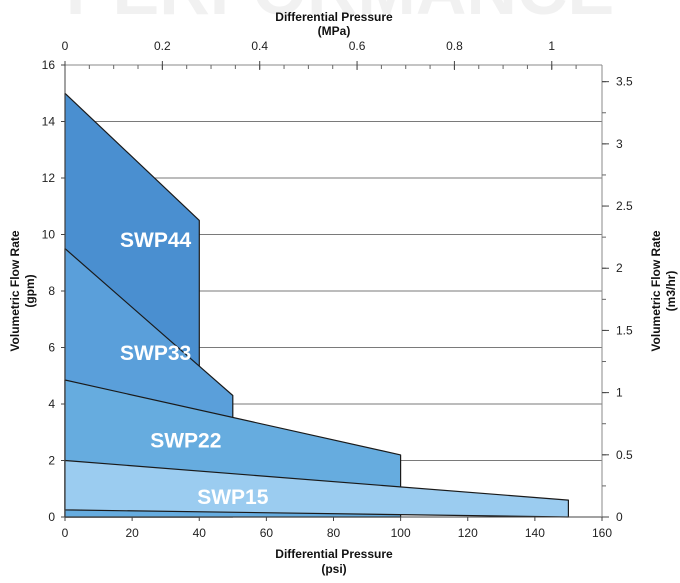 The width and height of the screenshot is (680, 583). Describe the element at coordinates (49, 122) in the screenshot. I see `y-tick-label-14: 14` at that location.